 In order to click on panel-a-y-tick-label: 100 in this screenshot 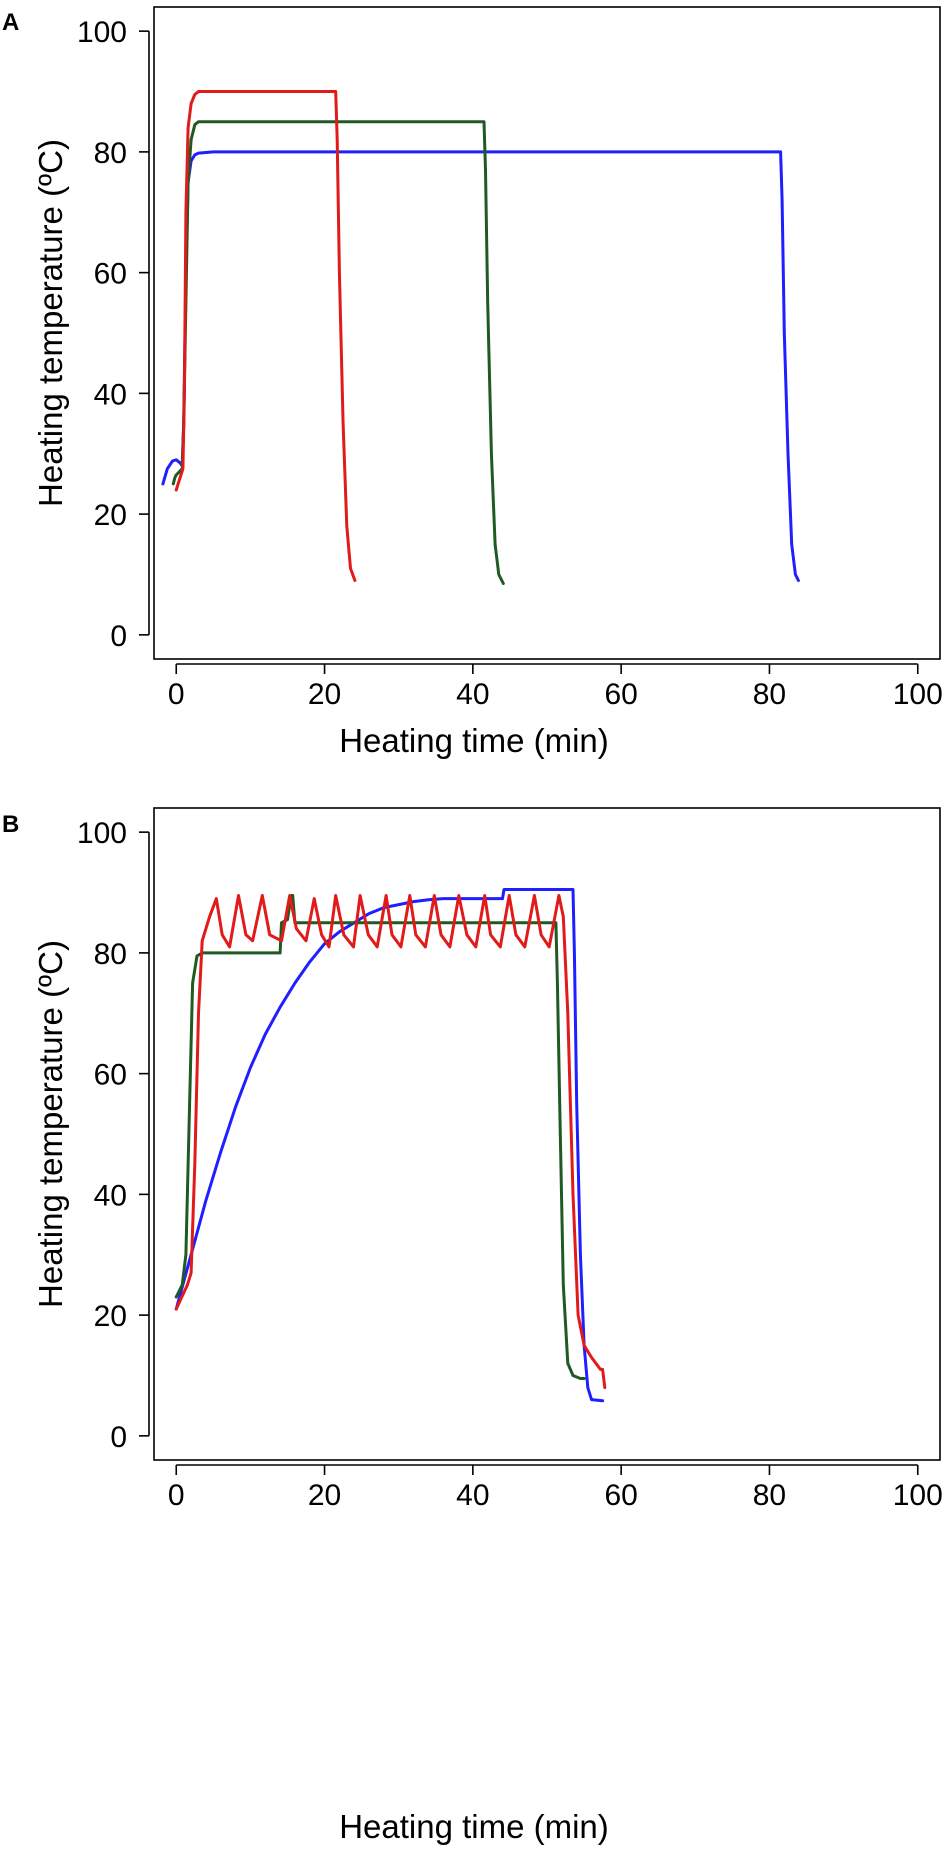, I will do `click(102, 32)`.